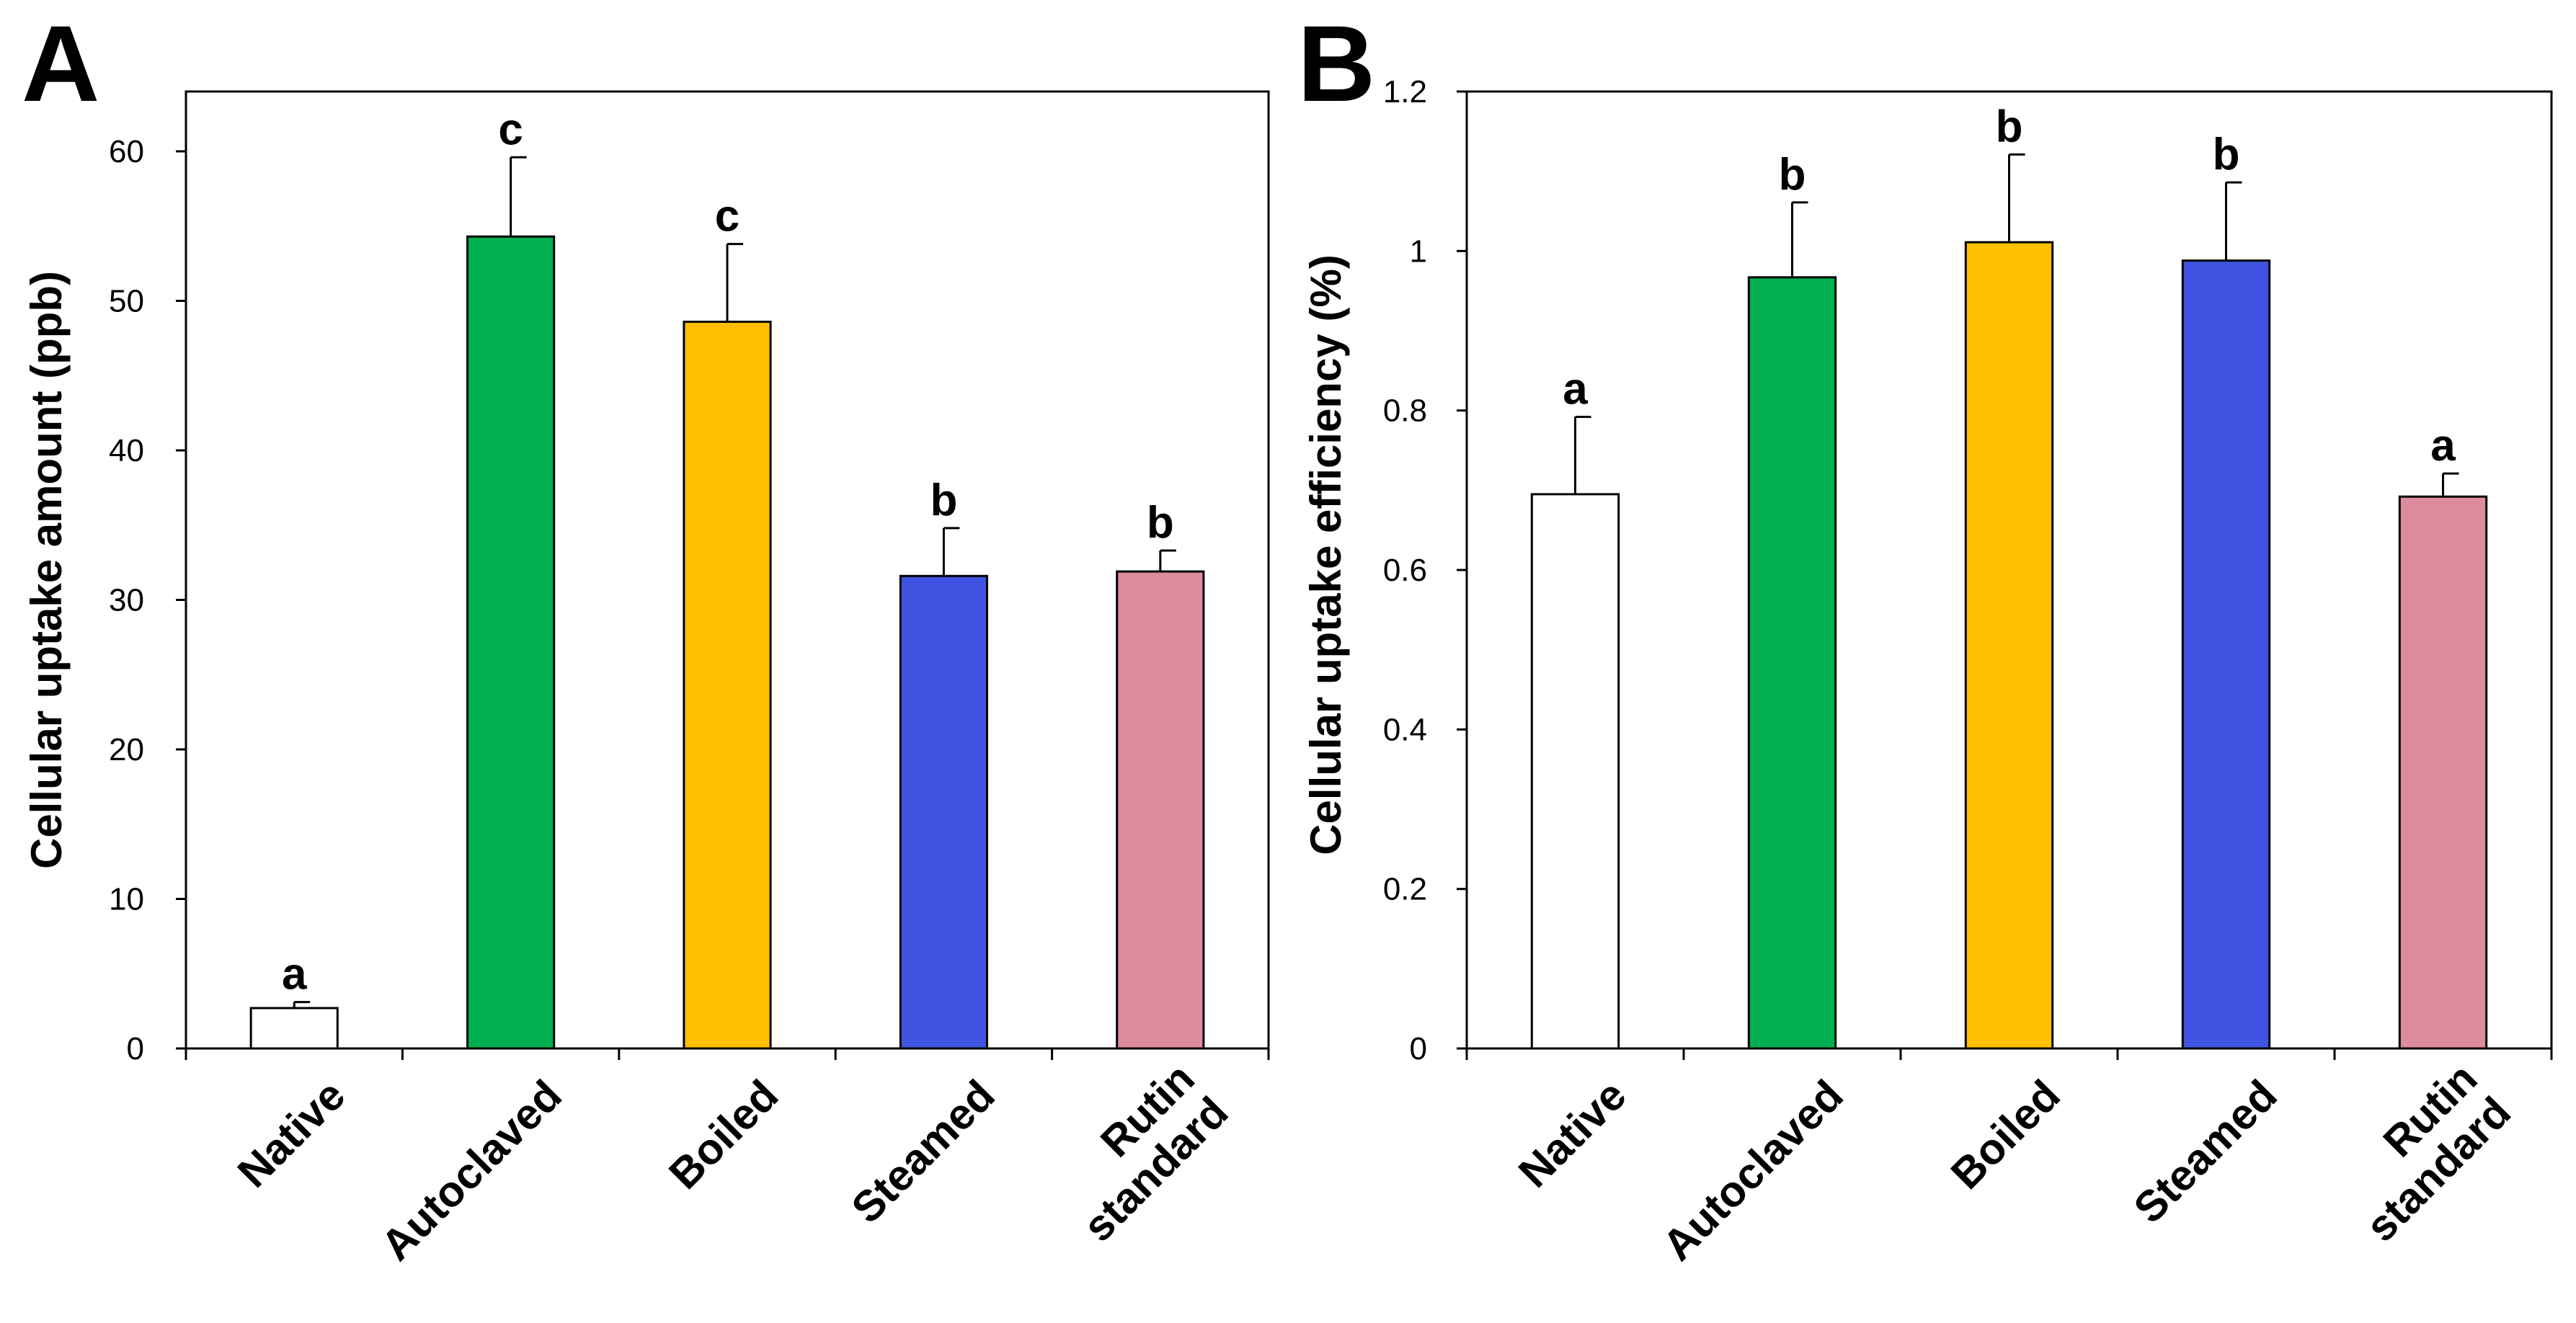  Describe the element at coordinates (1405, 92) in the screenshot. I see `y-tick-label: 1.2` at that location.